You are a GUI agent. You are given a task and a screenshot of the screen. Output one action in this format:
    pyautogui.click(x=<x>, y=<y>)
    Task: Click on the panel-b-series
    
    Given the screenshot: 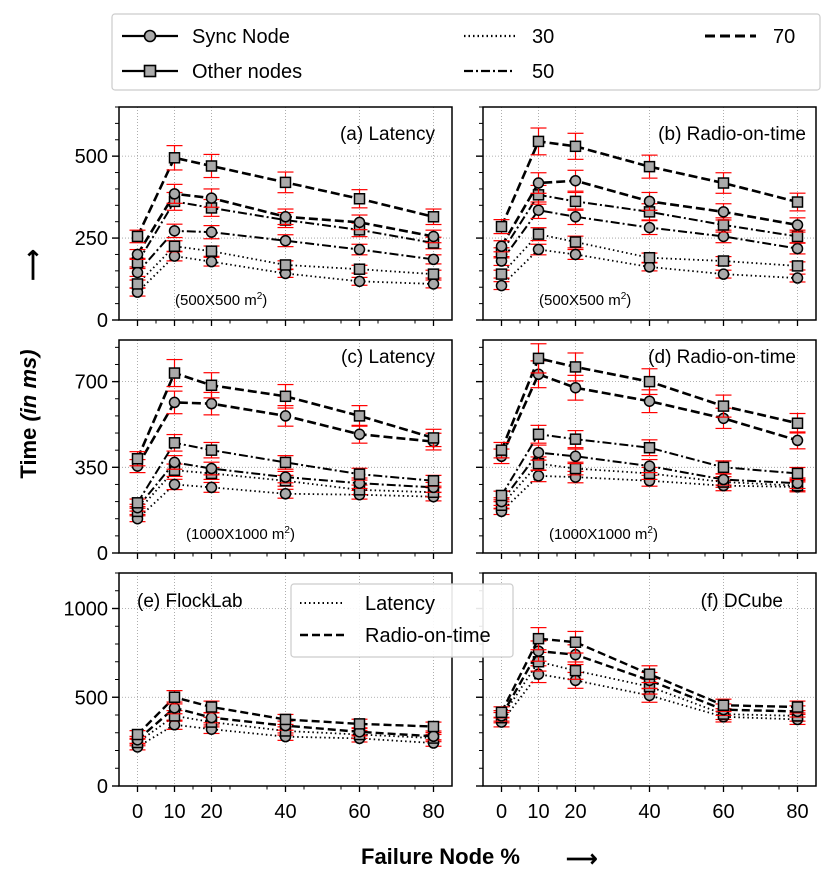 What is the action you would take?
    pyautogui.click(x=649, y=209)
    